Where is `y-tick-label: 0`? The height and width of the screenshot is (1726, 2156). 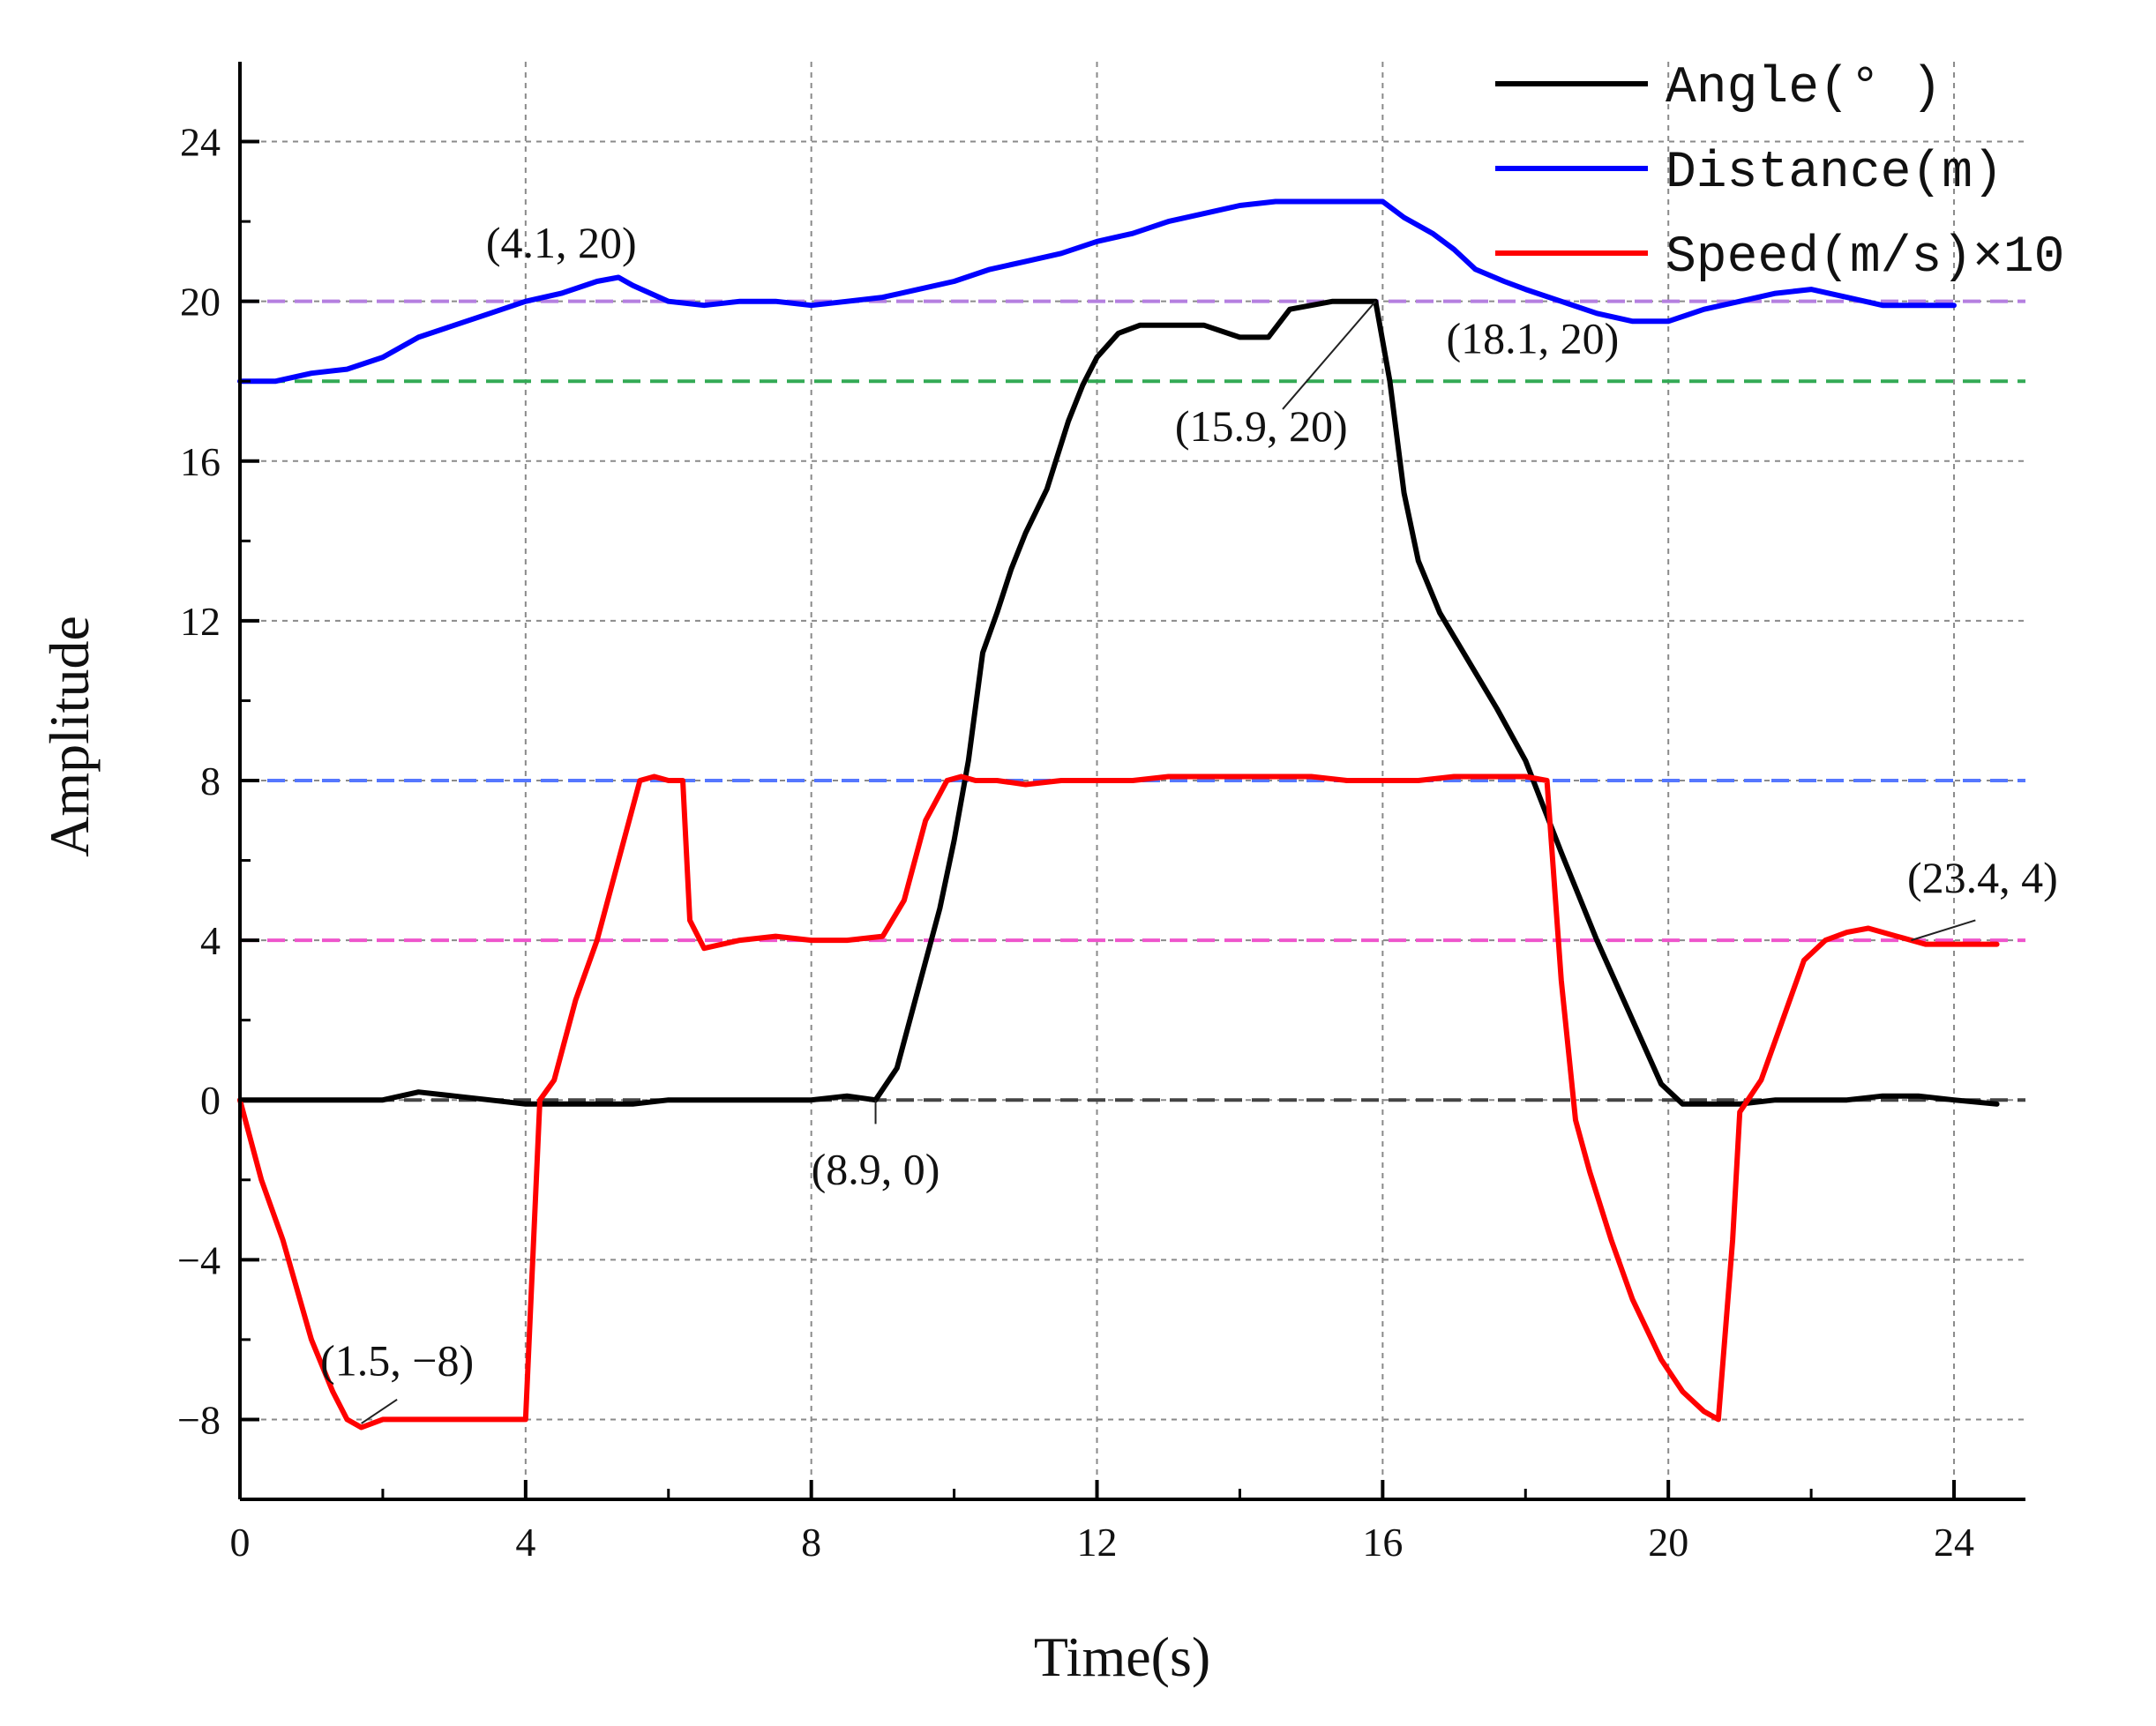
y-tick-label: 0 is located at coordinates (210, 1100).